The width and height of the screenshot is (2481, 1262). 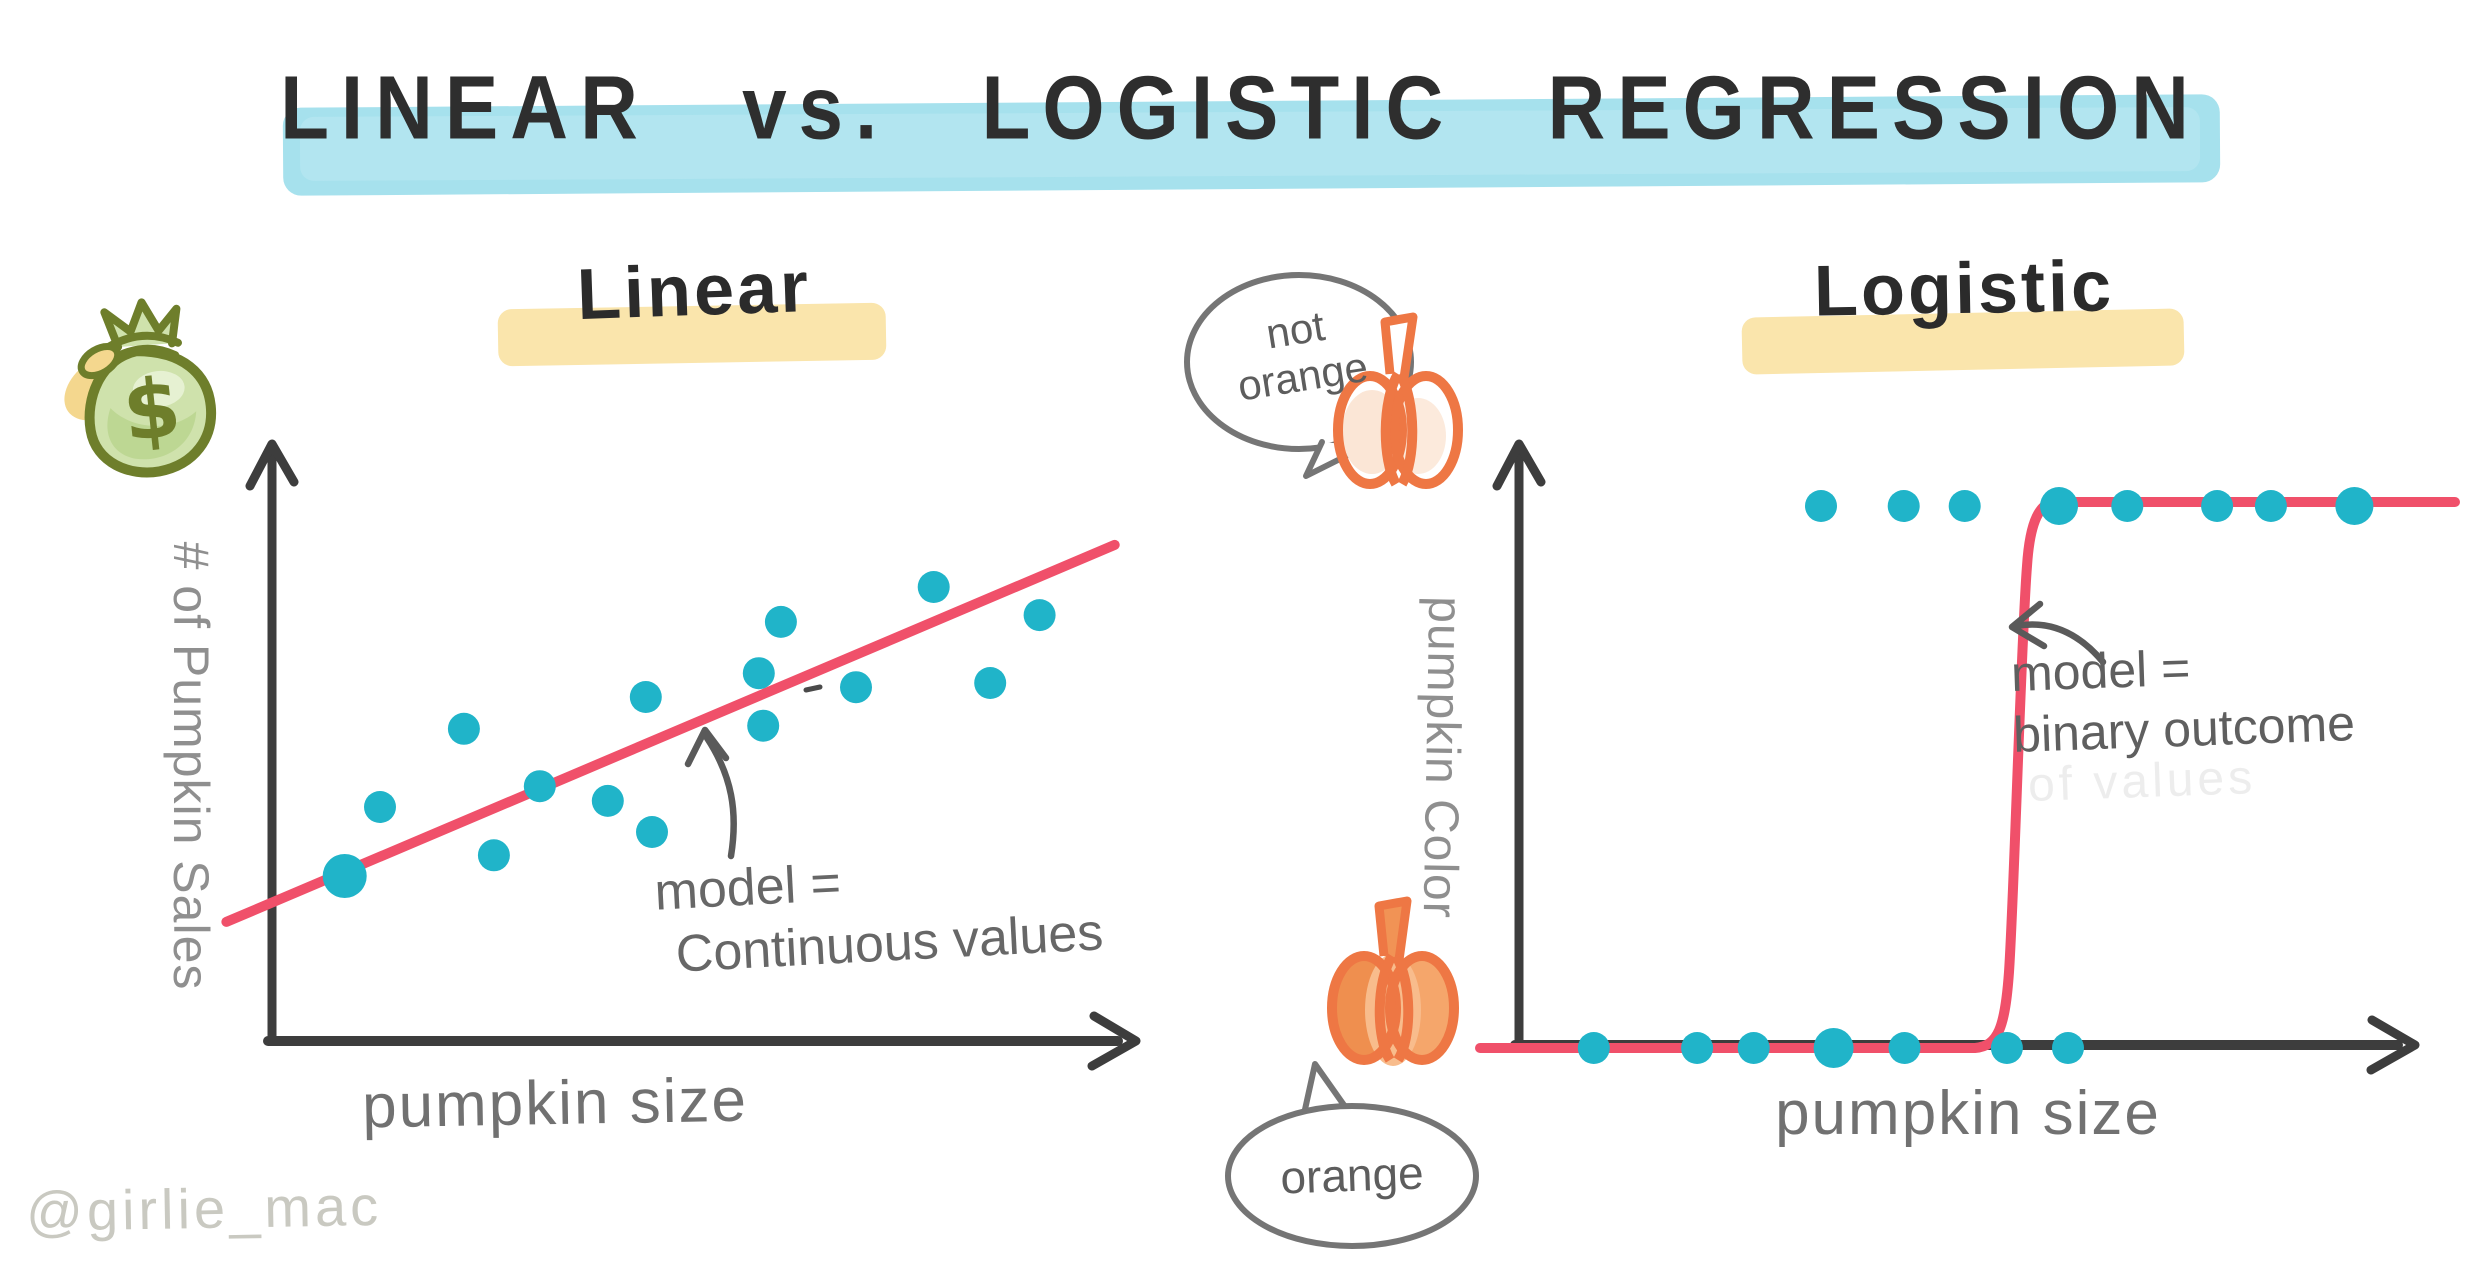 I want to click on logistic-annotation-arrowhead-icon, so click(x=2028, y=625).